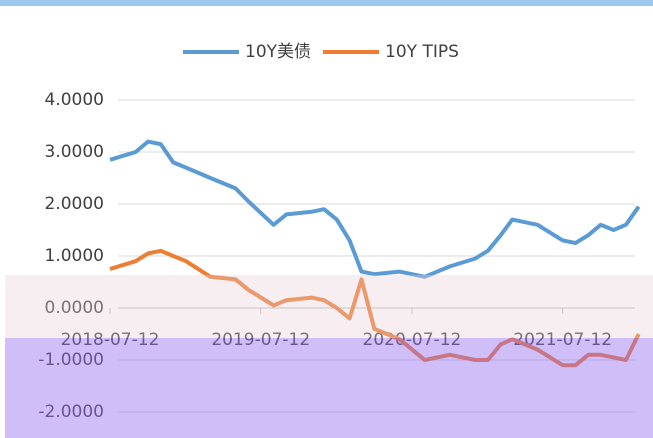  I want to click on y-tick-label: 3.0000, so click(74, 152).